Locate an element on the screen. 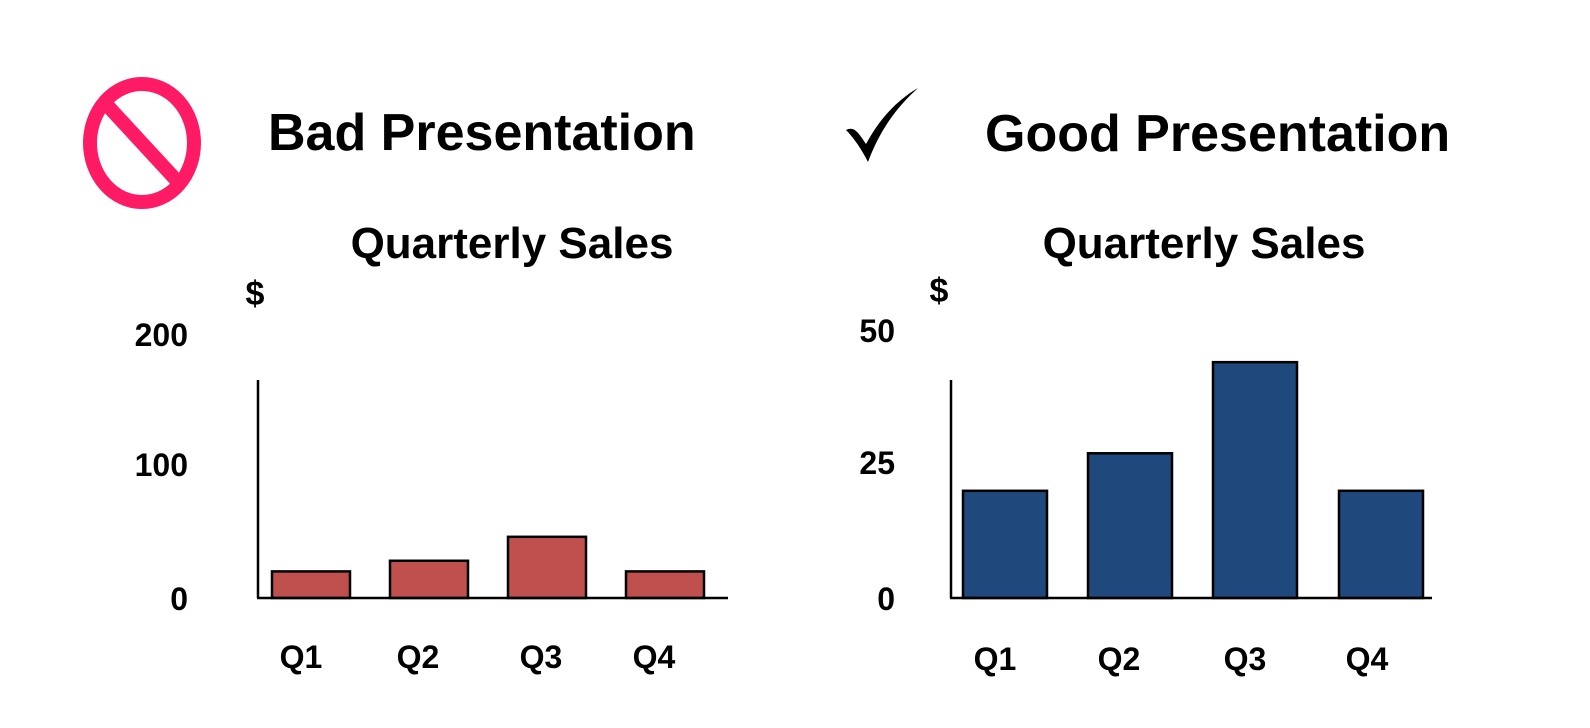 The image size is (1590, 728). prohibition-icon is located at coordinates (142, 143).